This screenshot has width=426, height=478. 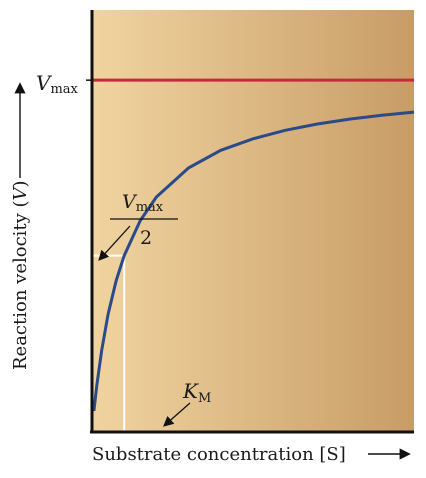 I want to click on km-label: KM, so click(x=187, y=403).